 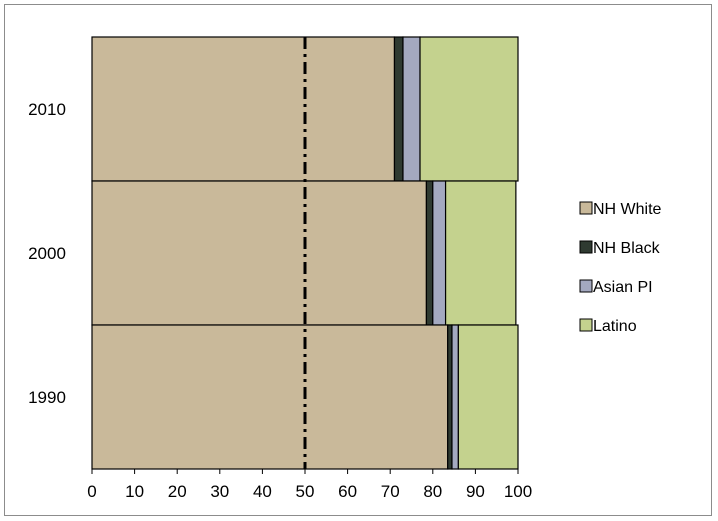 What do you see at coordinates (627, 209) in the screenshot?
I see `legend-label: NH White` at bounding box center [627, 209].